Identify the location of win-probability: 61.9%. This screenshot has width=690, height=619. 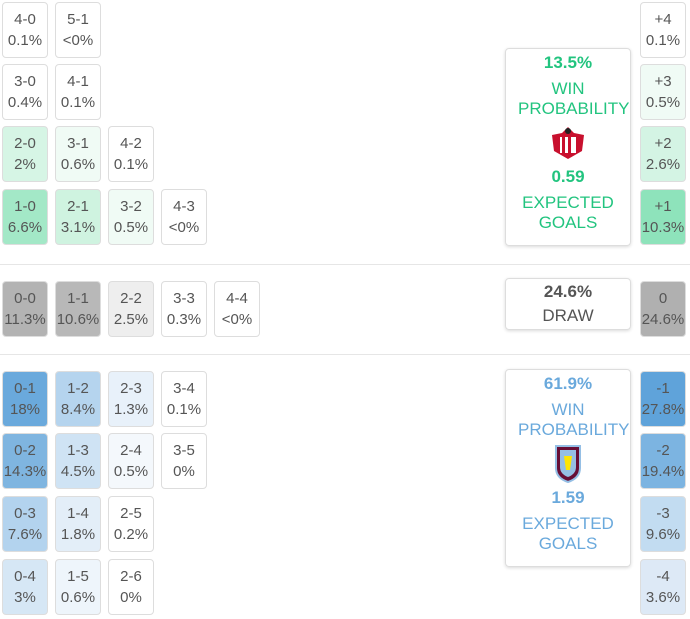
(568, 383).